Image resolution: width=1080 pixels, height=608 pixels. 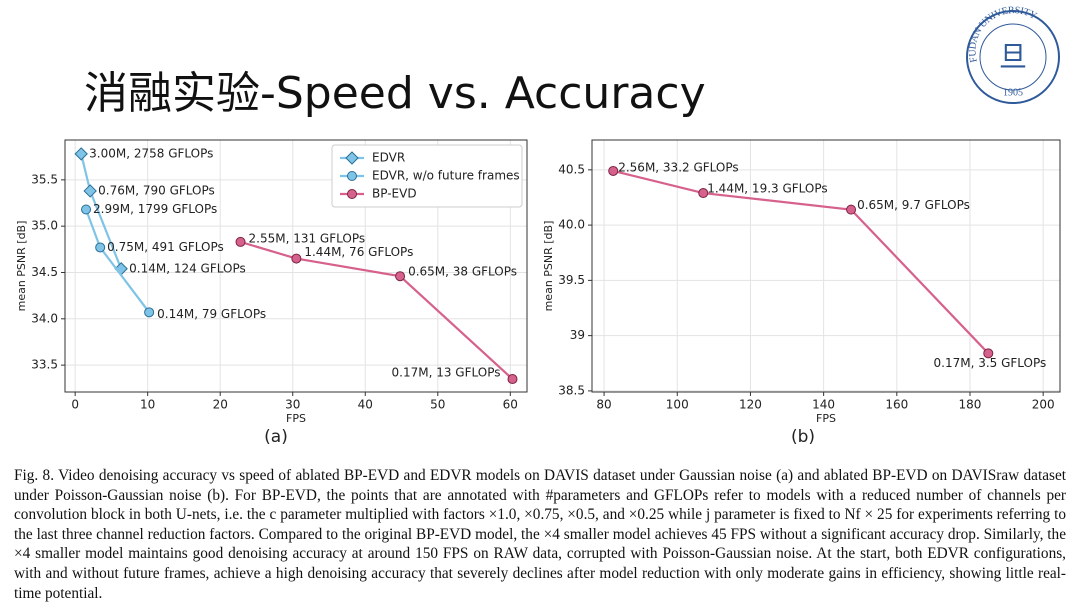 I want to click on point-label: 0.65M, 9.7 GFLOPs, so click(x=913, y=205).